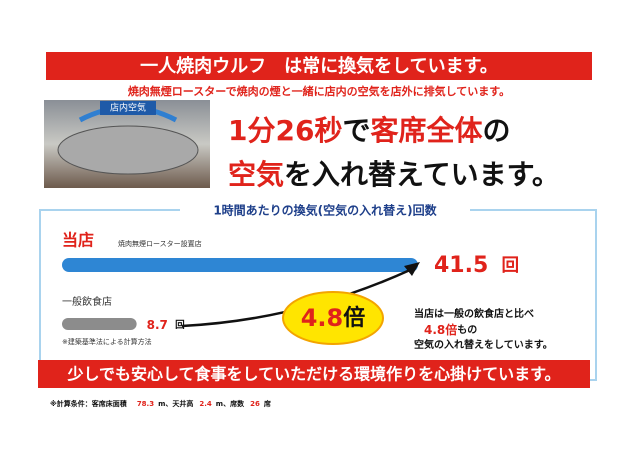 The image size is (640, 452). I want to click on footnote-text: m、席数, so click(230, 403).